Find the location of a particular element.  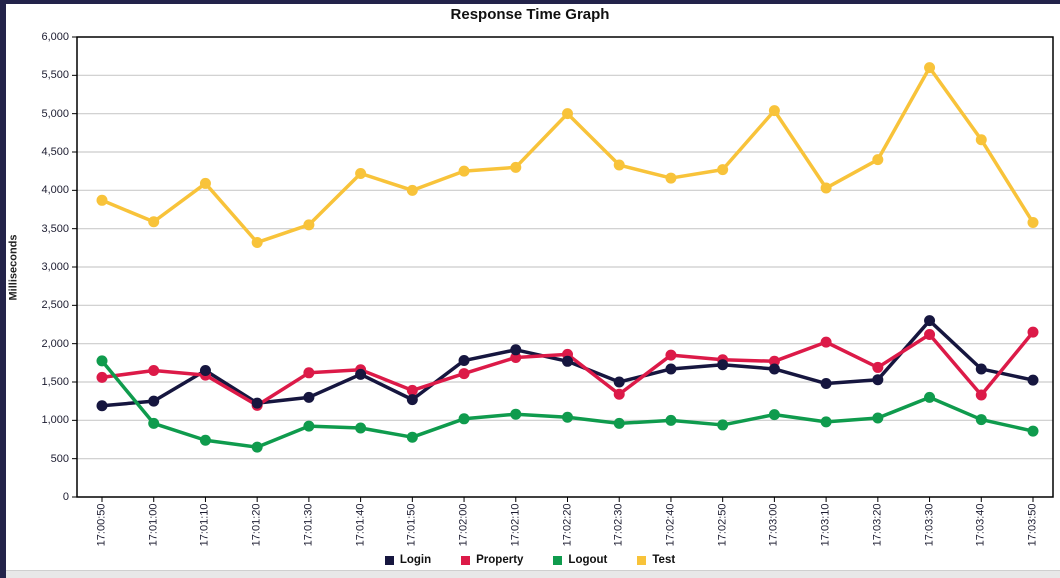

legend-label: Logout is located at coordinates (588, 560).